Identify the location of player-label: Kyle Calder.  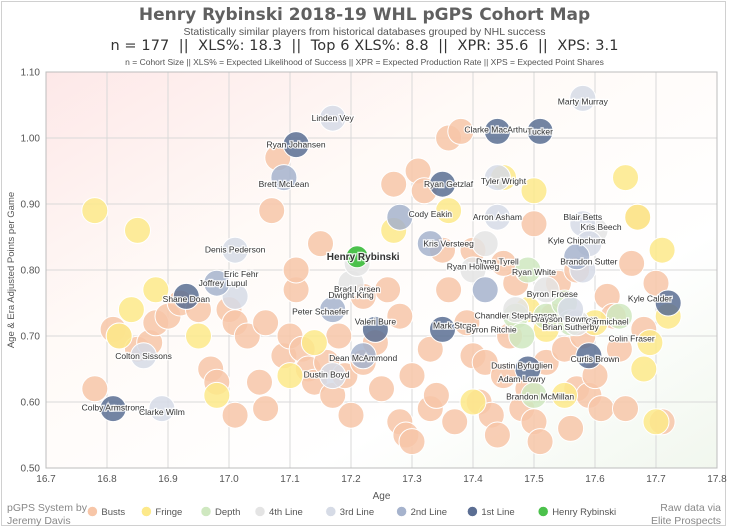
(650, 298).